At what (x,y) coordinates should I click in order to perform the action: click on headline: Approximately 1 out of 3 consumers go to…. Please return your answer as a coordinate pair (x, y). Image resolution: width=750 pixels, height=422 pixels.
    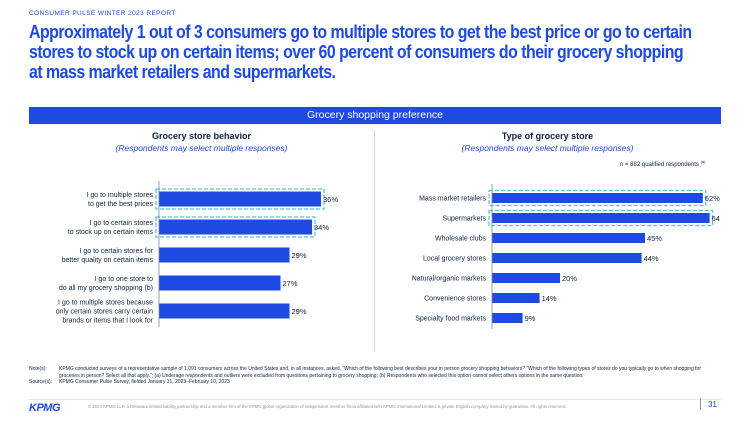
    Looking at the image, I should click on (377, 52).